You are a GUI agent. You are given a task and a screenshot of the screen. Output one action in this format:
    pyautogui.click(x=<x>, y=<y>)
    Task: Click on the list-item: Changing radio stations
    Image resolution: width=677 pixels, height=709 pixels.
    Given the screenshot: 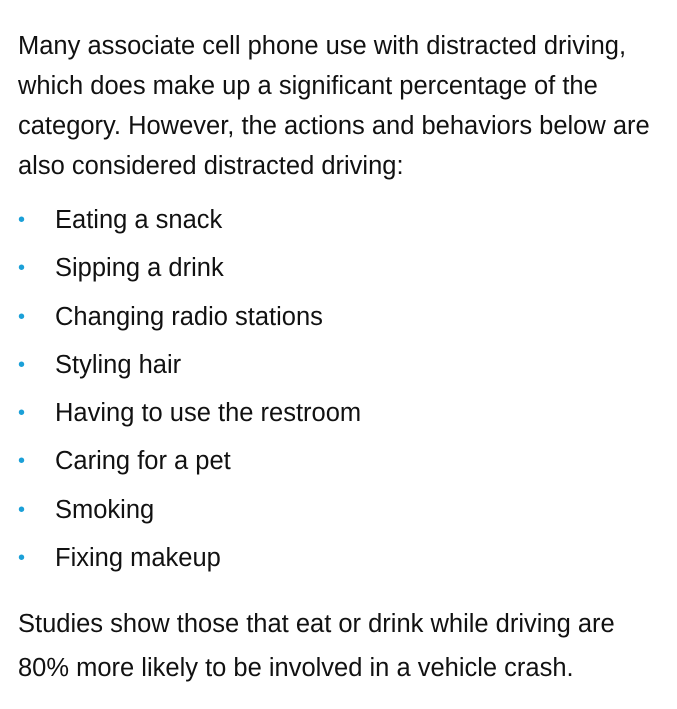 What is the action you would take?
    pyautogui.click(x=189, y=317)
    